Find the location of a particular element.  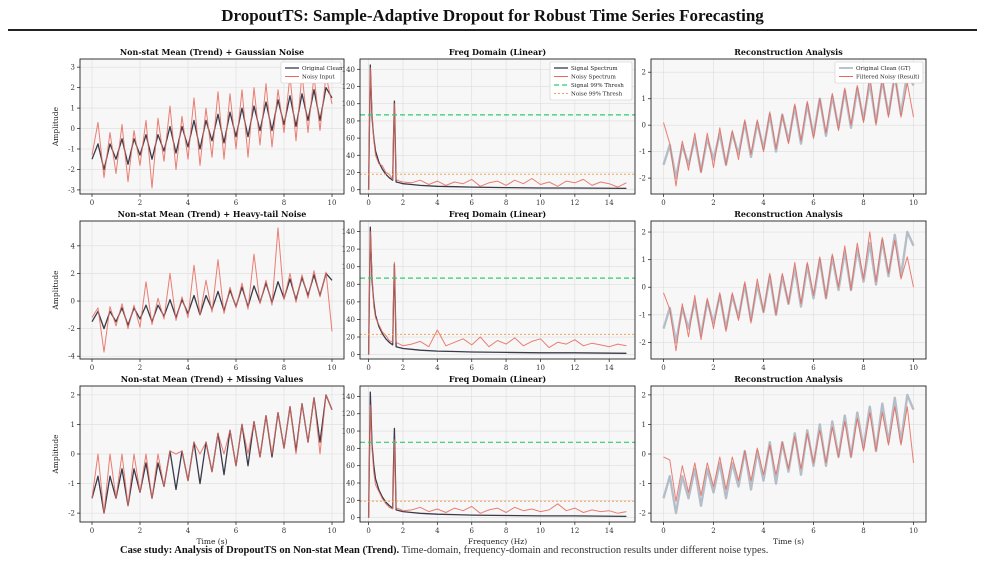

legend-label: Signal 99% Thresh is located at coordinates (597, 86).